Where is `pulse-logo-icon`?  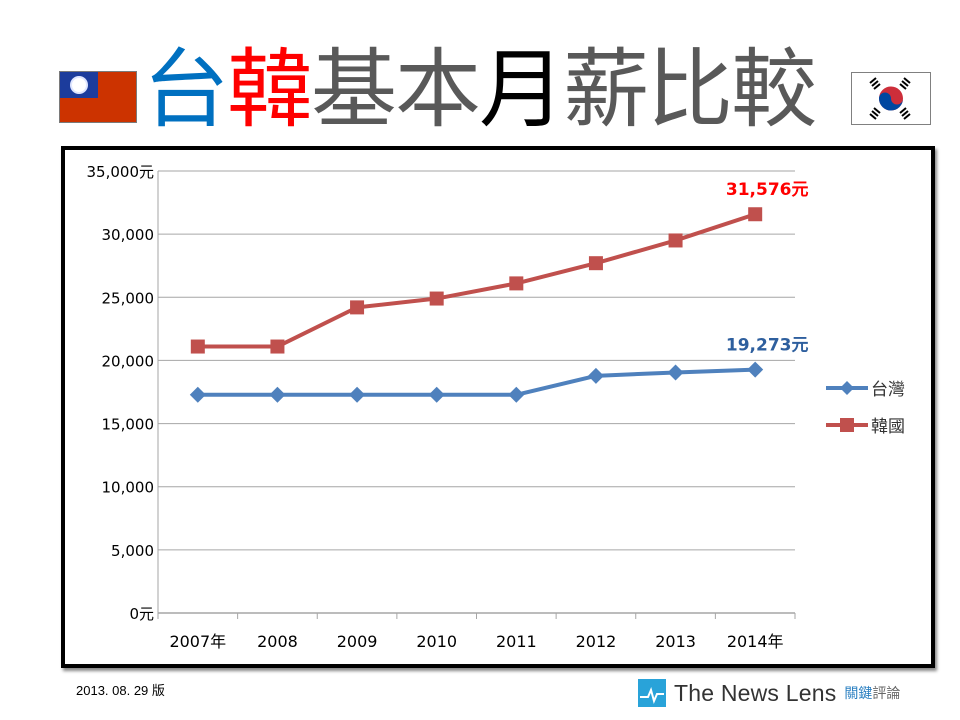 pulse-logo-icon is located at coordinates (652, 693).